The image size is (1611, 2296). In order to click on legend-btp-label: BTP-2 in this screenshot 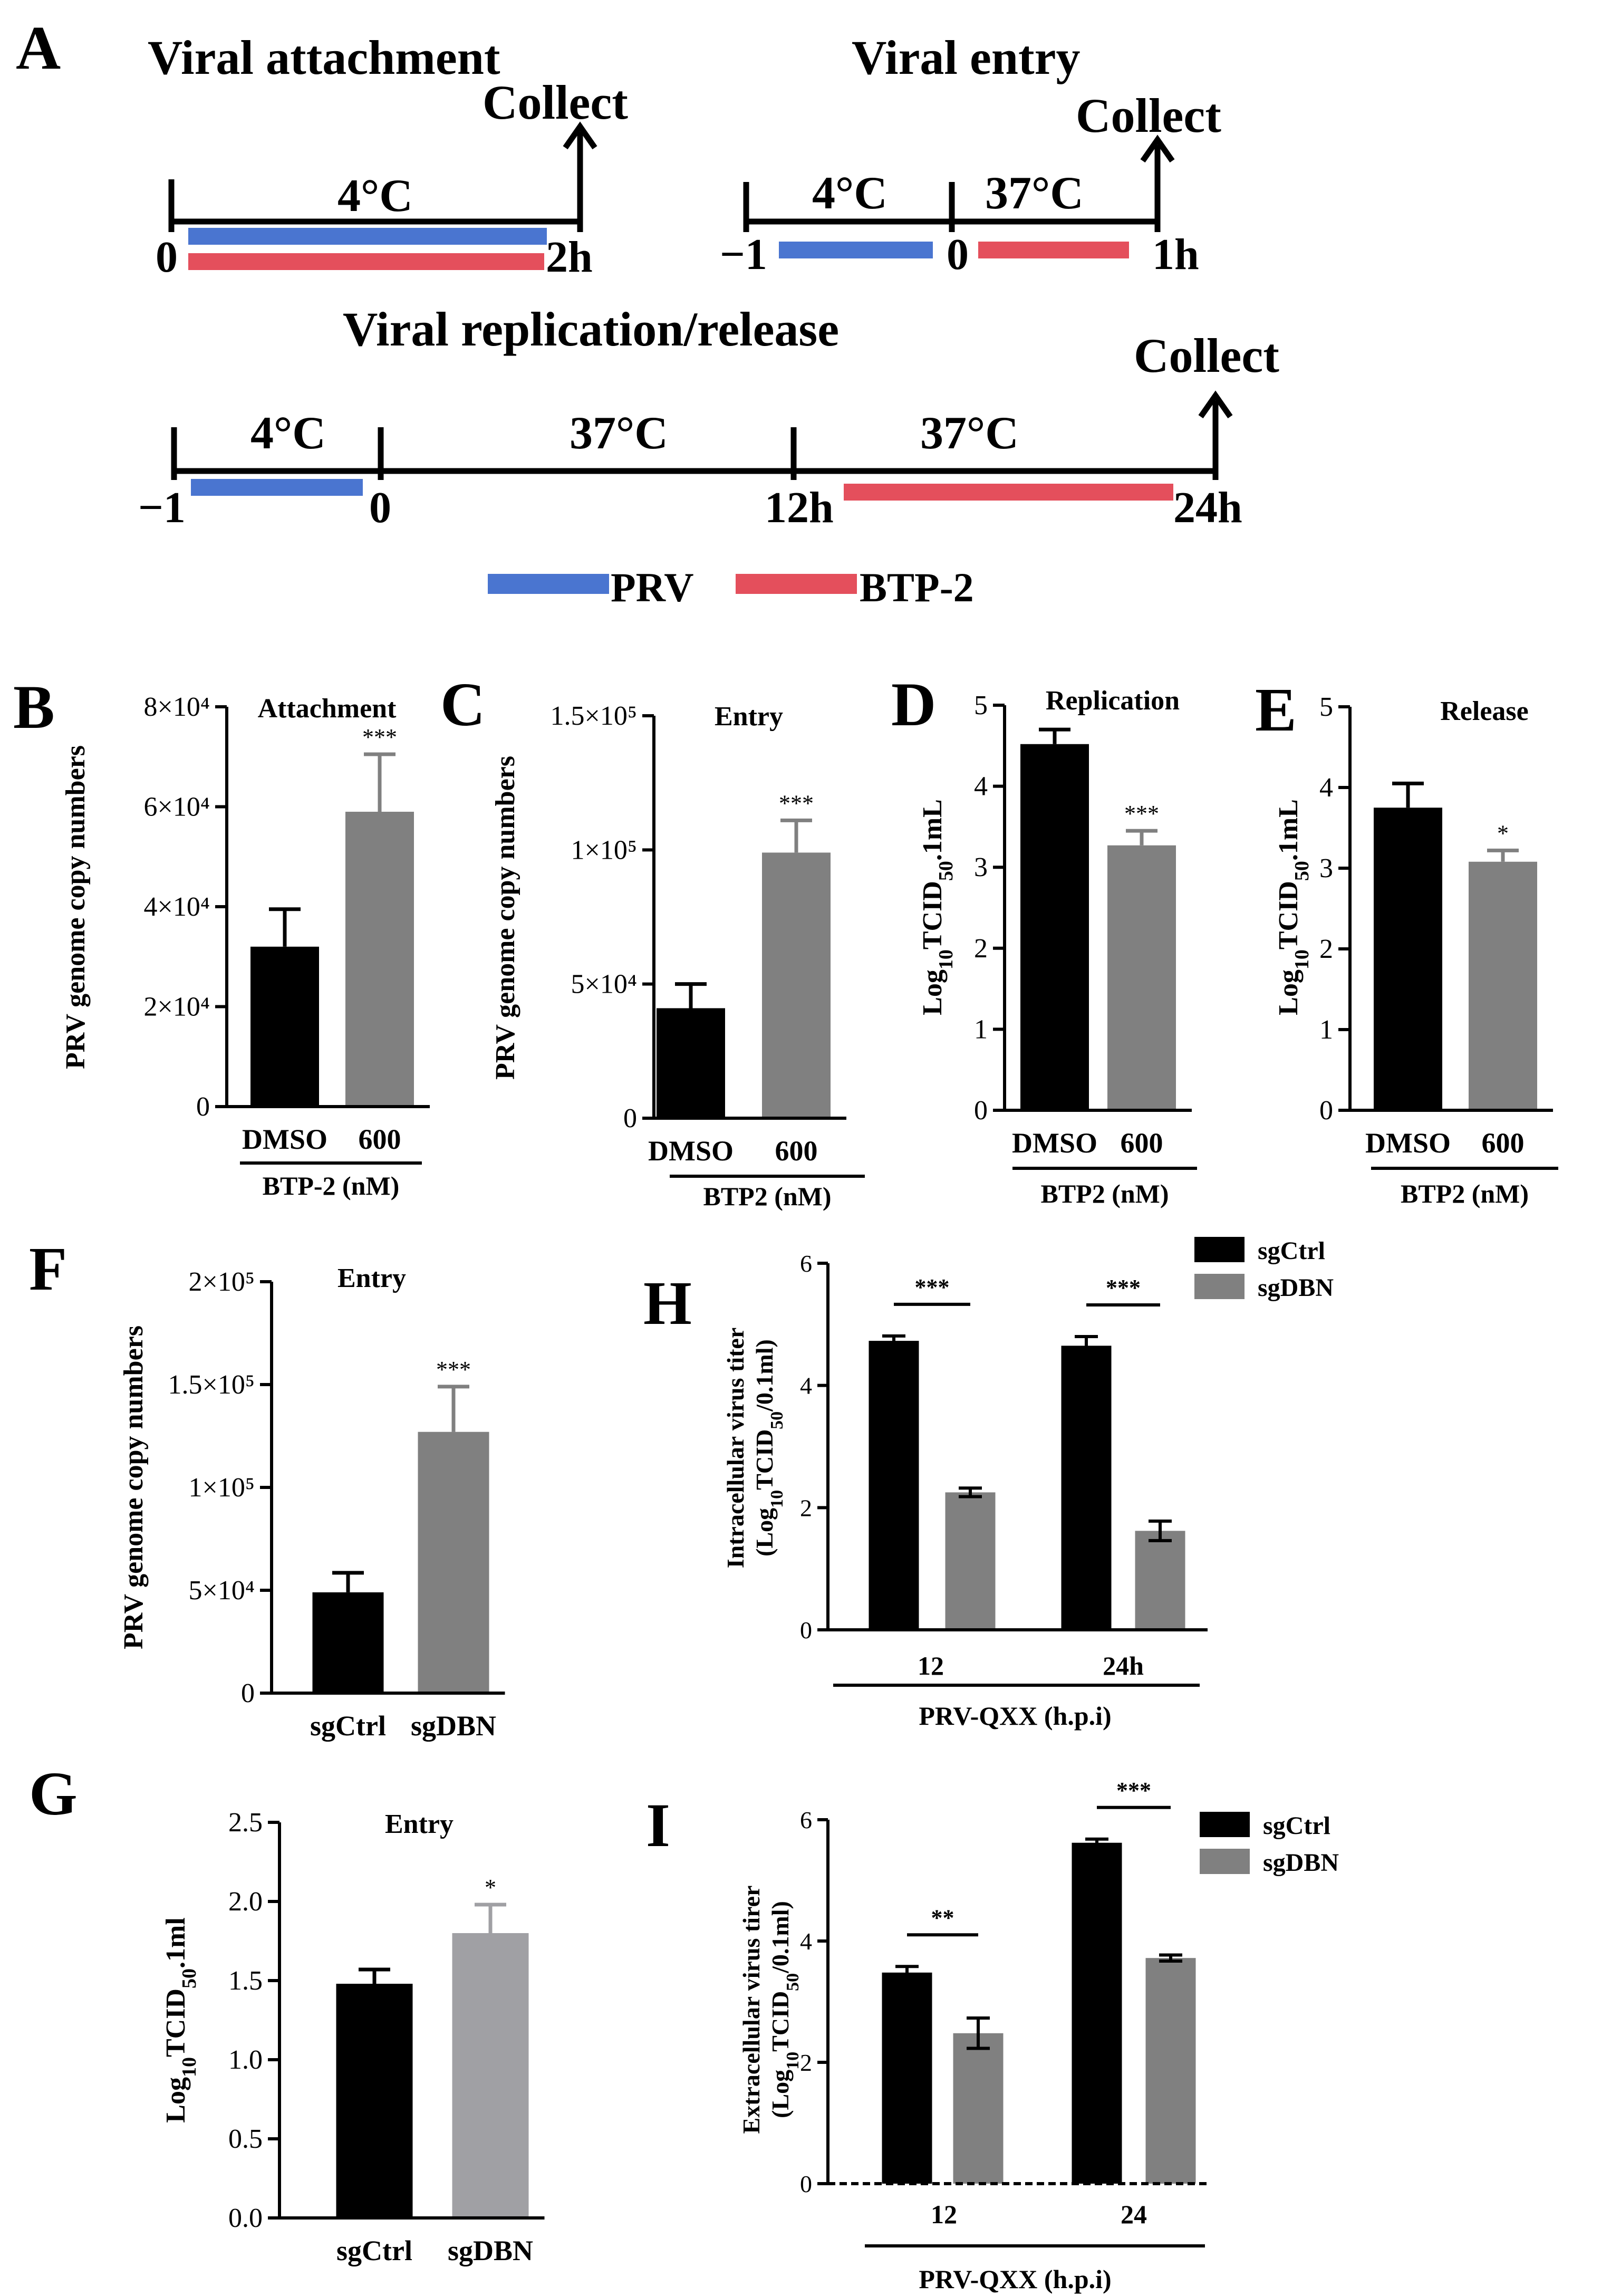, I will do `click(917, 587)`.